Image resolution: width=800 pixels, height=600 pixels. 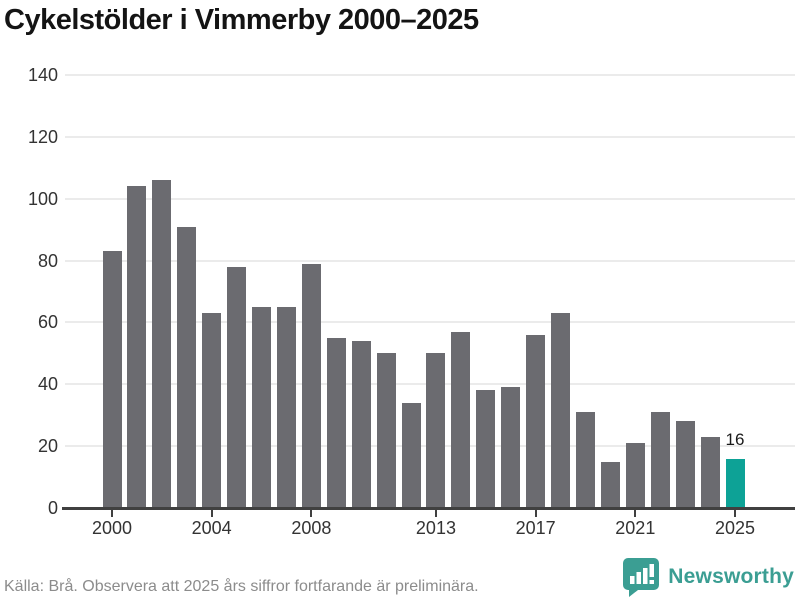 What do you see at coordinates (735, 483) in the screenshot?
I see `bar-2025` at bounding box center [735, 483].